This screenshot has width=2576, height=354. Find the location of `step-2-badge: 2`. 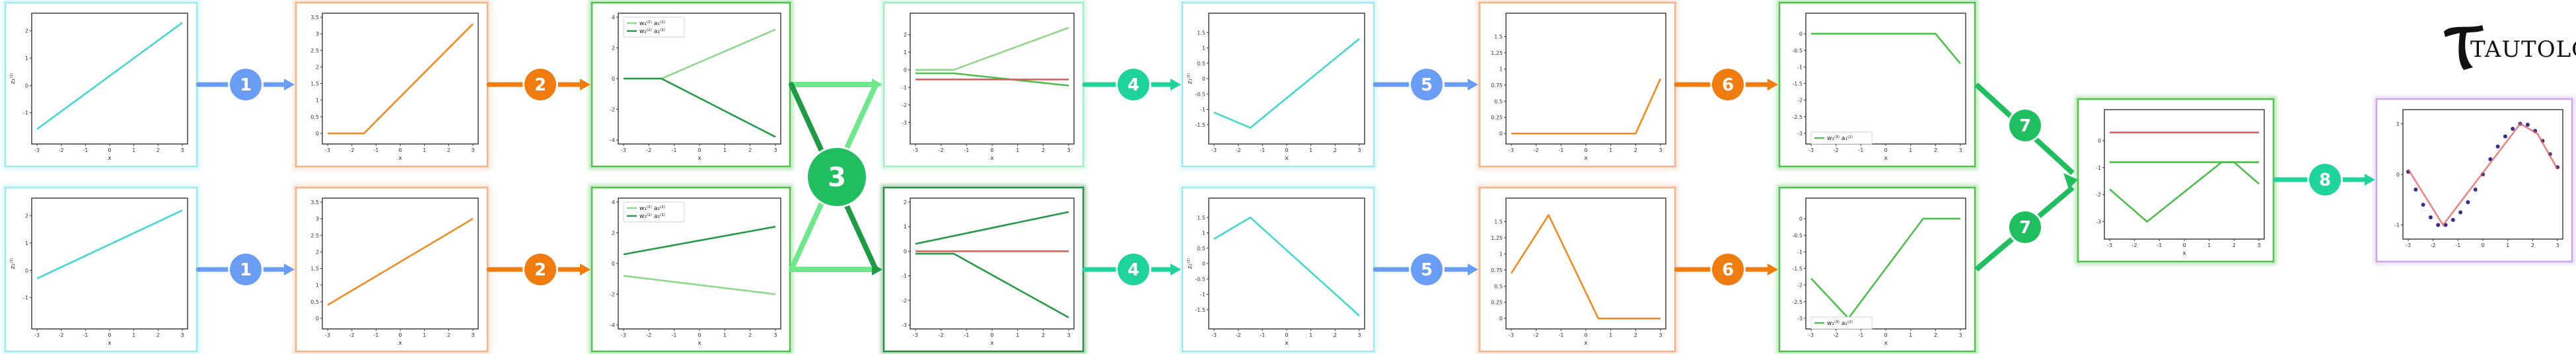

step-2-badge: 2 is located at coordinates (540, 269).